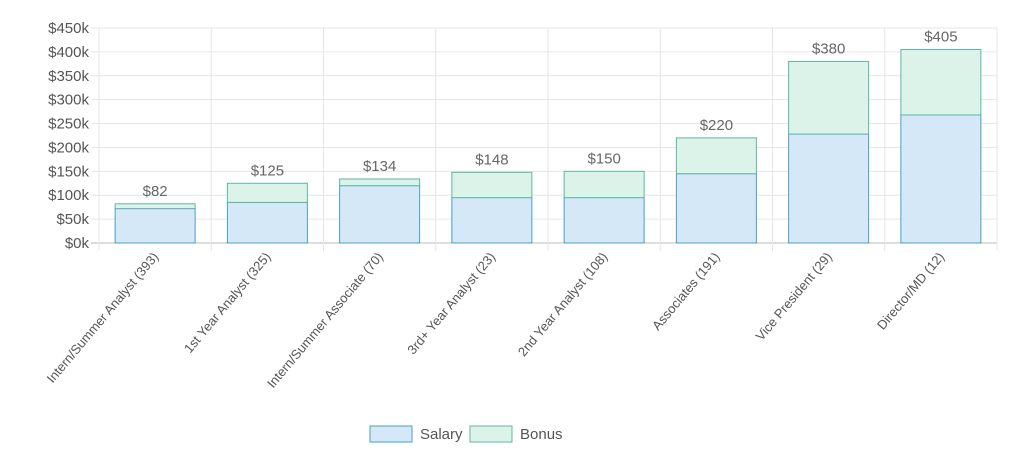  I want to click on x-category-label: Intern/Summer Analyst (393), so click(103, 317).